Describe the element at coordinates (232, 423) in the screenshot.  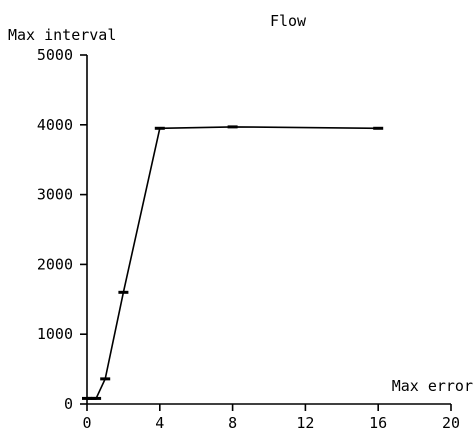
I see `x-tick-label: 8` at that location.